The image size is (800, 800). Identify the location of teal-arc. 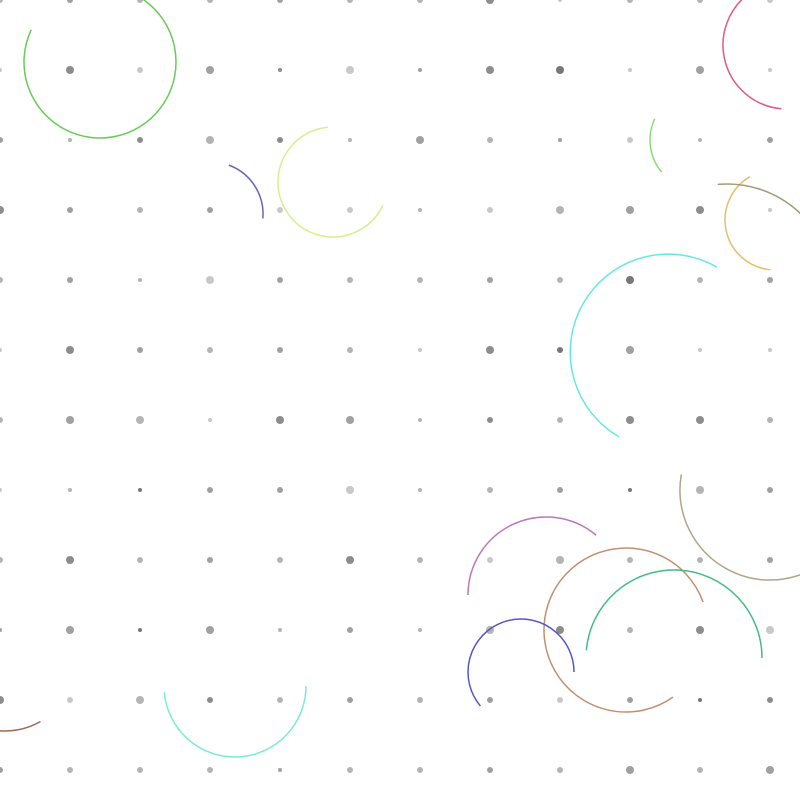
(674, 614).